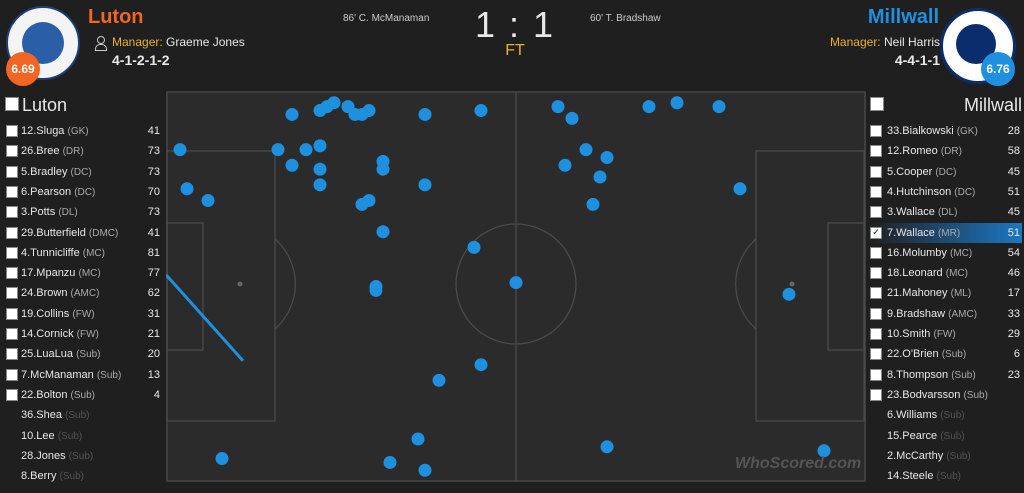  I want to click on home-player-row: 36.Shea (Sub), so click(84, 415).